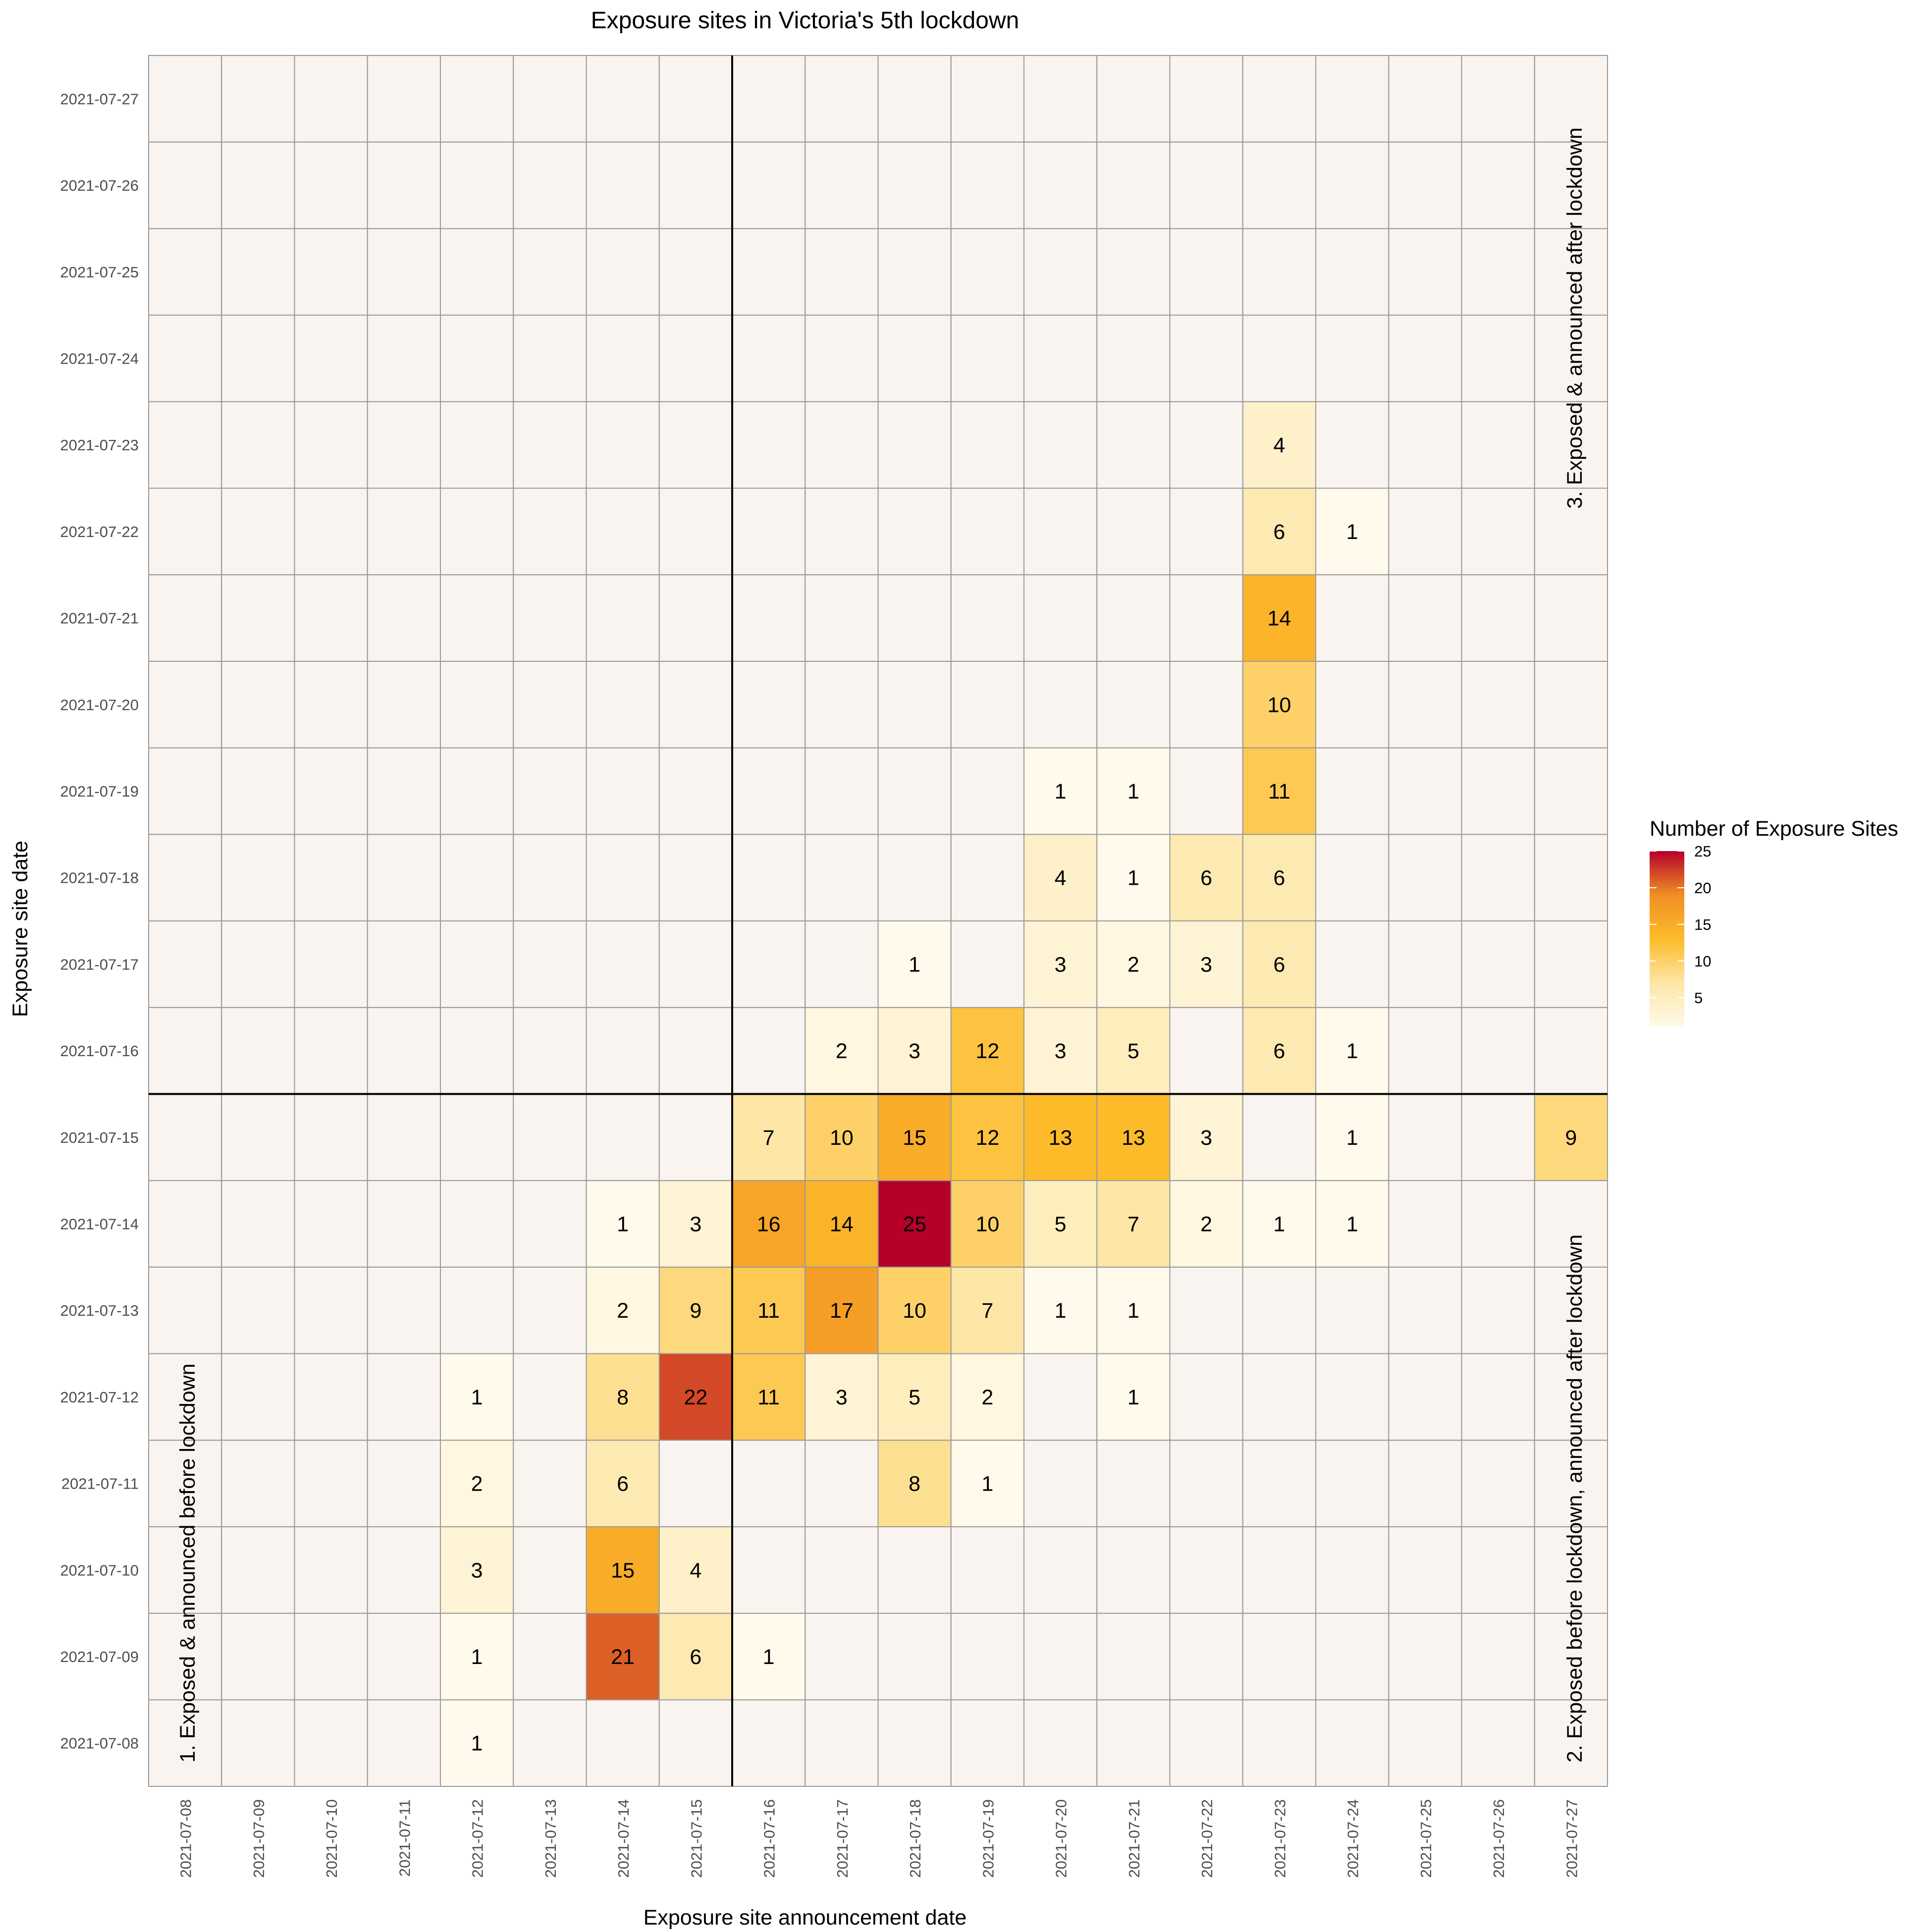 This screenshot has width=1932, height=1932. What do you see at coordinates (1279, 964) in the screenshot?
I see `cell-value-label: 6` at bounding box center [1279, 964].